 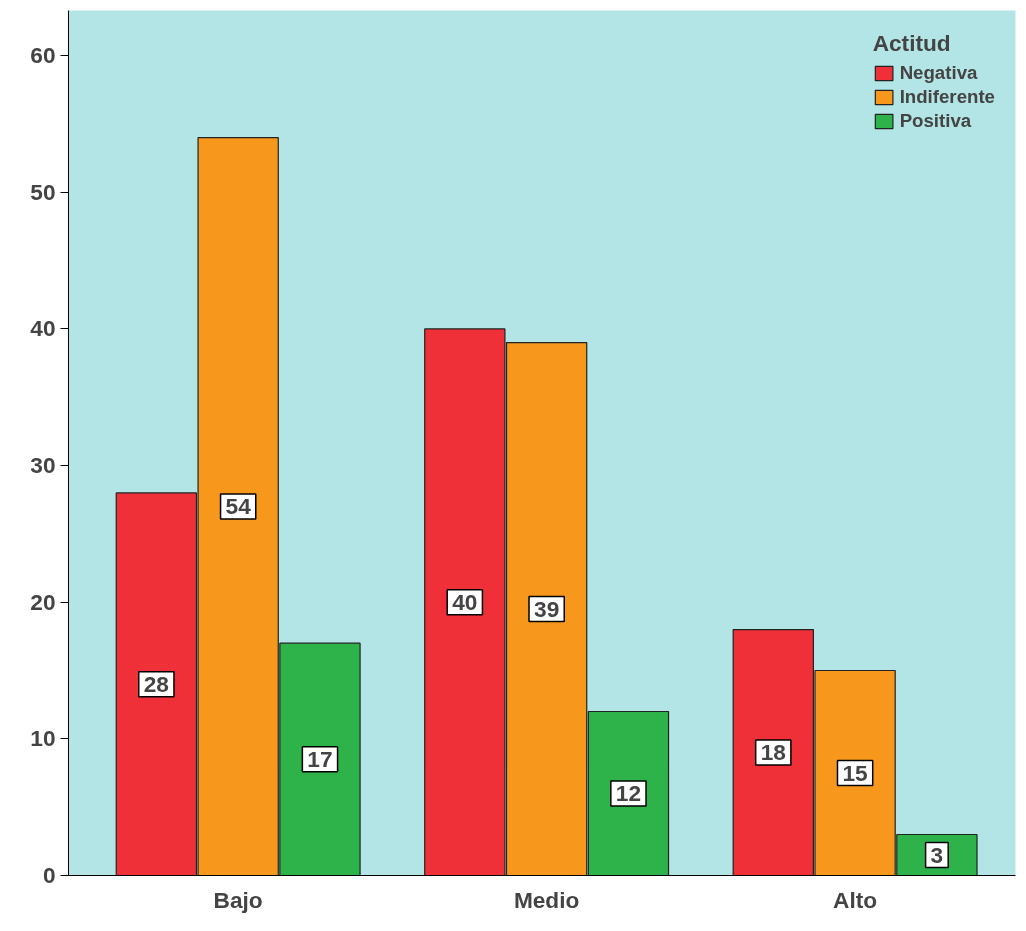 I want to click on data-label: 18, so click(x=773, y=752).